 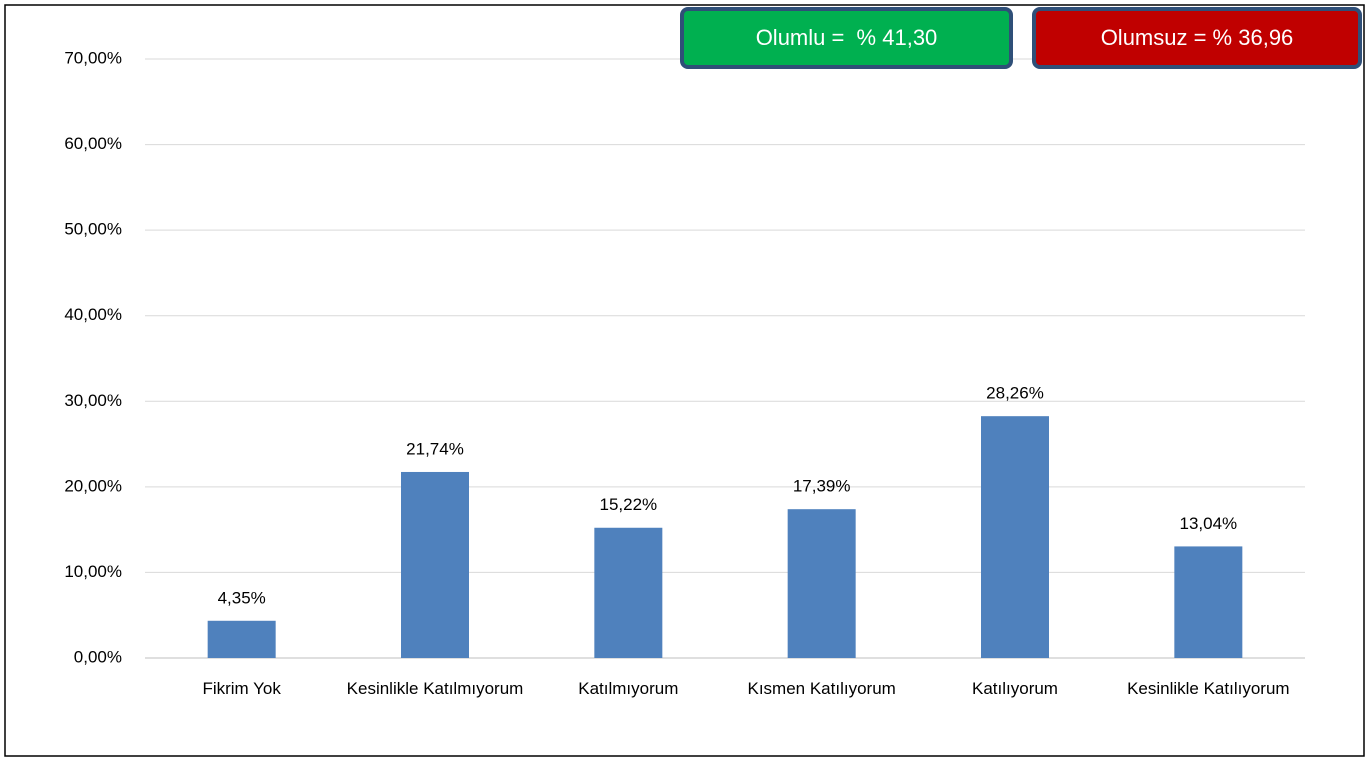 What do you see at coordinates (93, 571) in the screenshot?
I see `y-tick-label: 10,00%` at bounding box center [93, 571].